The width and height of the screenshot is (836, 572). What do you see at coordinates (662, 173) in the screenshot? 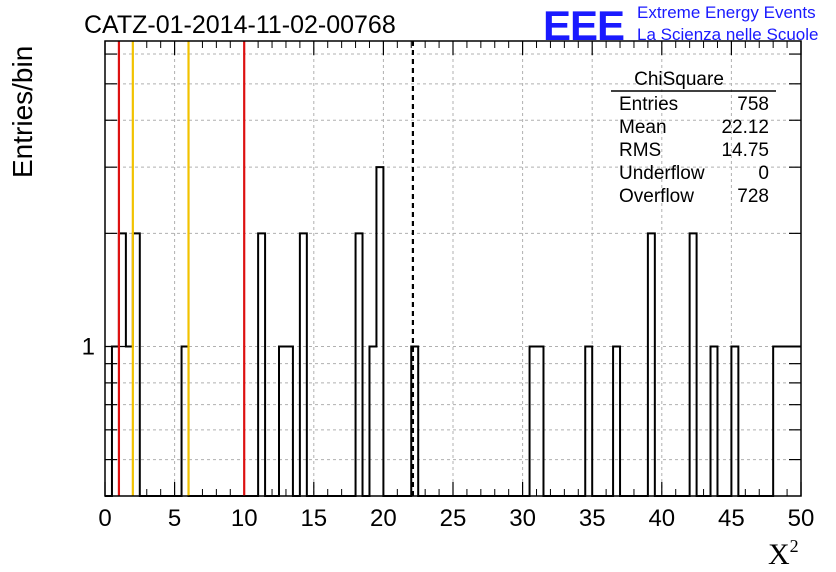
I see `stats-label: Underflow` at bounding box center [662, 173].